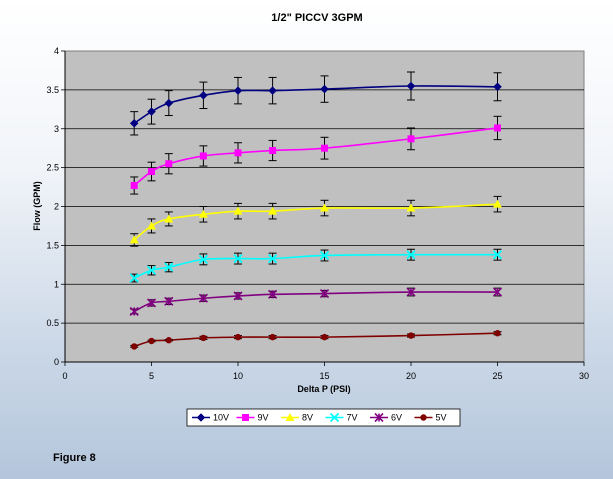 This screenshot has width=613, height=479. Describe the element at coordinates (396, 418) in the screenshot. I see `legend-label-6V: 6V` at that location.